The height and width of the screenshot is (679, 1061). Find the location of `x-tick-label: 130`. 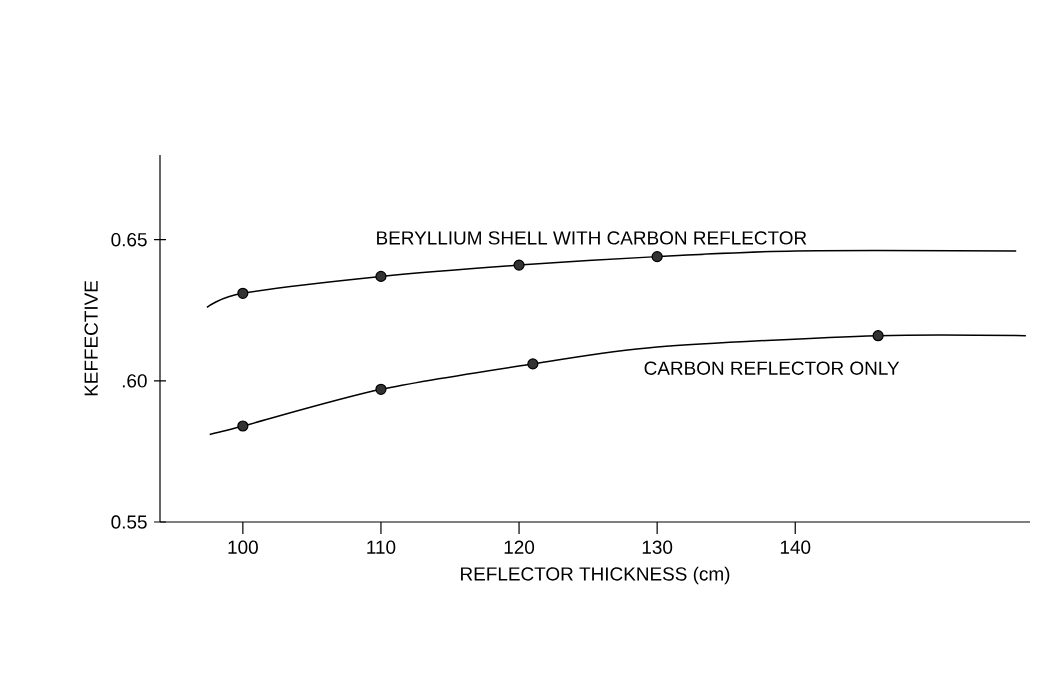

x-tick-label: 130 is located at coordinates (657, 547).